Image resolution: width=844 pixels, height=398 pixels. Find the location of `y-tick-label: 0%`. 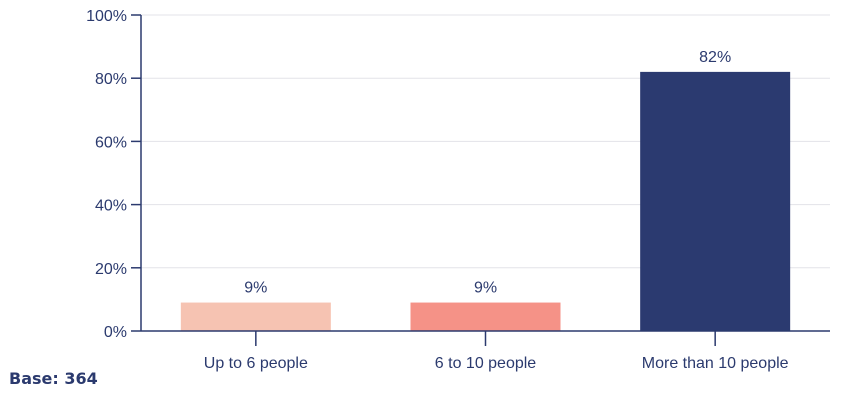

y-tick-label: 0% is located at coordinates (115, 332).